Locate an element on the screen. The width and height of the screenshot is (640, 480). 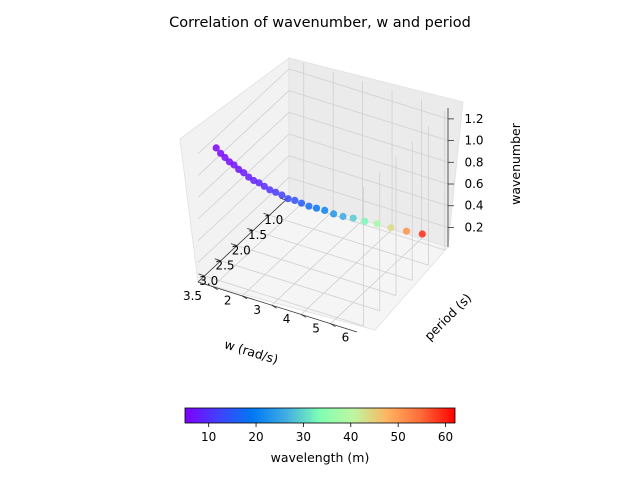
colorbar-tick-label: 20 is located at coordinates (255, 437).